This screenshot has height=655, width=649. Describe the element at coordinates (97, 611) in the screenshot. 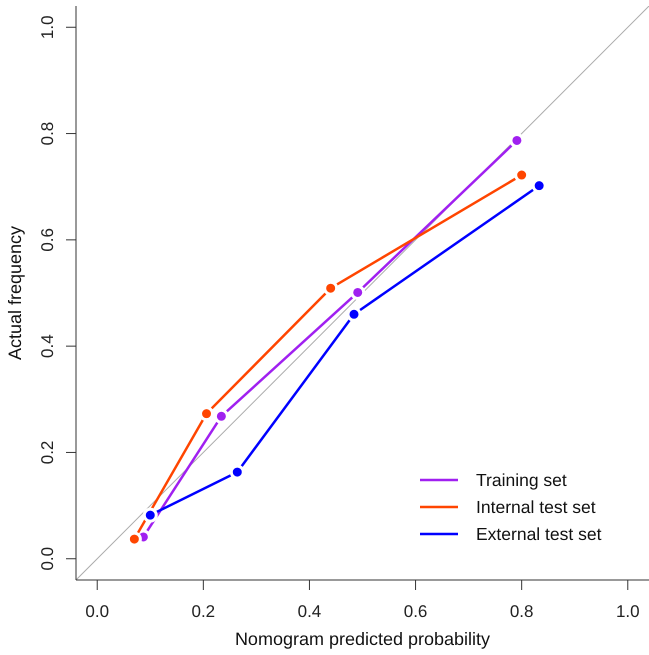

I see `x-tick-label: 0.0` at that location.